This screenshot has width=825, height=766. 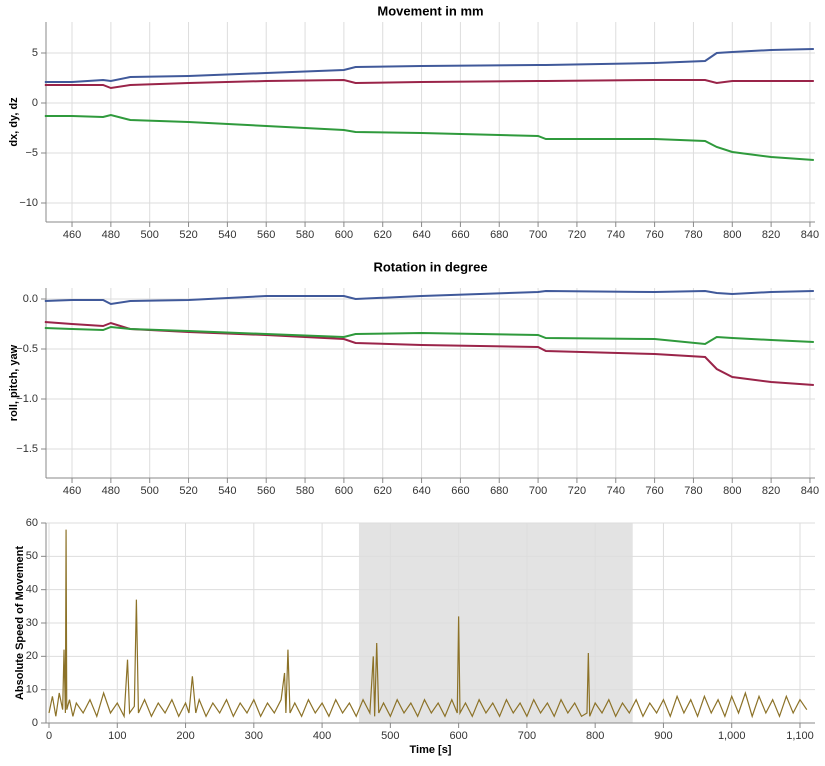 What do you see at coordinates (185, 736) in the screenshot?
I see `x-tick-label: 200` at bounding box center [185, 736].